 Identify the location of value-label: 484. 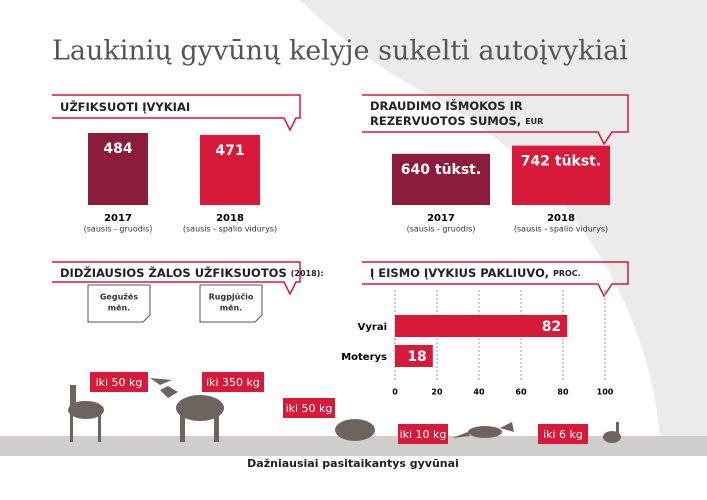
(117, 149).